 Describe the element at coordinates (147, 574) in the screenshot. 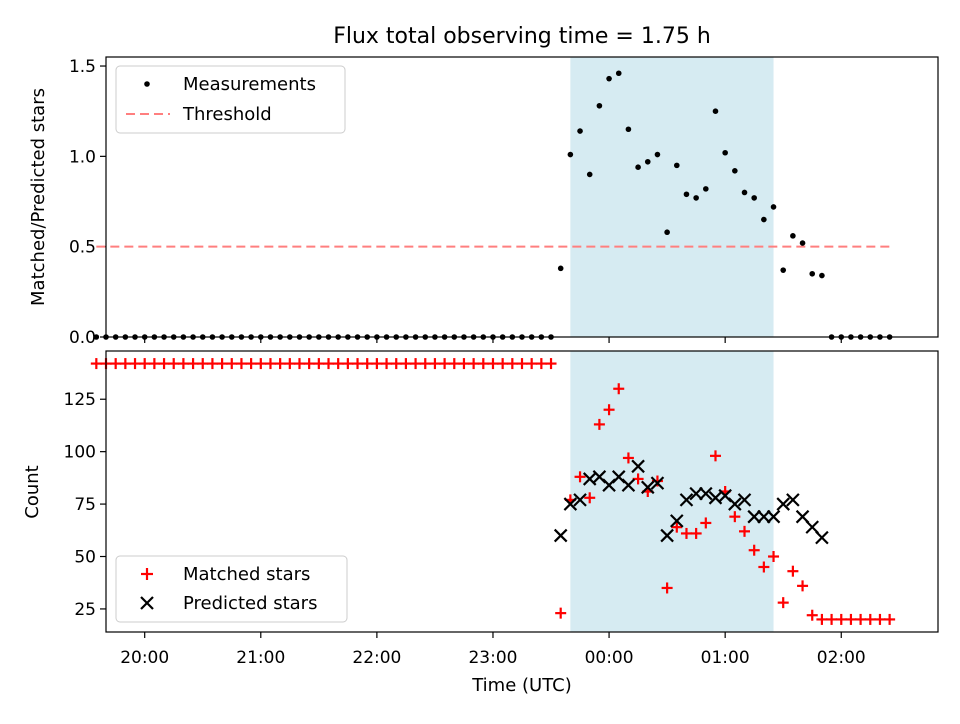

I see `legend-matched-marker` at that location.